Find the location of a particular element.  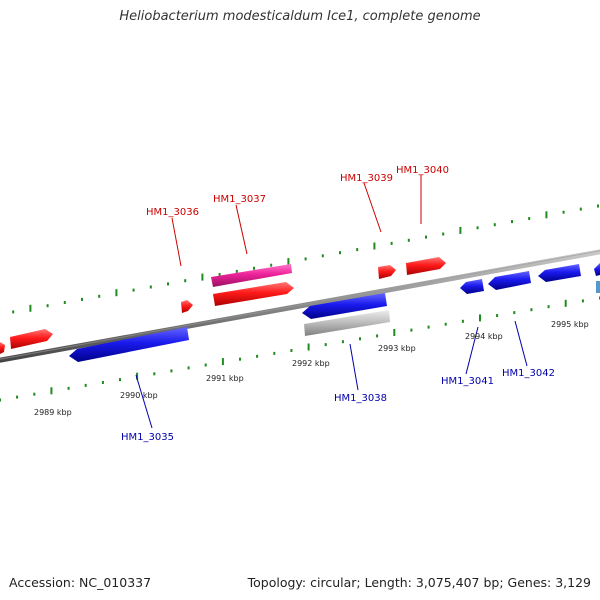

gene-arrow-fragment-right is located at coordinates (597, 278).